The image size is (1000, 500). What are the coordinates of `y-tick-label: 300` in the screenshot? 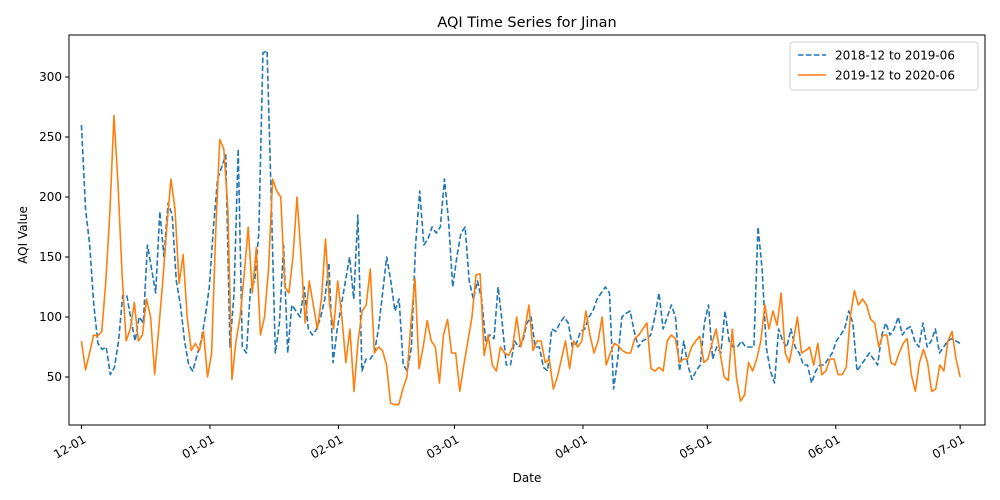 It's located at (50, 77).